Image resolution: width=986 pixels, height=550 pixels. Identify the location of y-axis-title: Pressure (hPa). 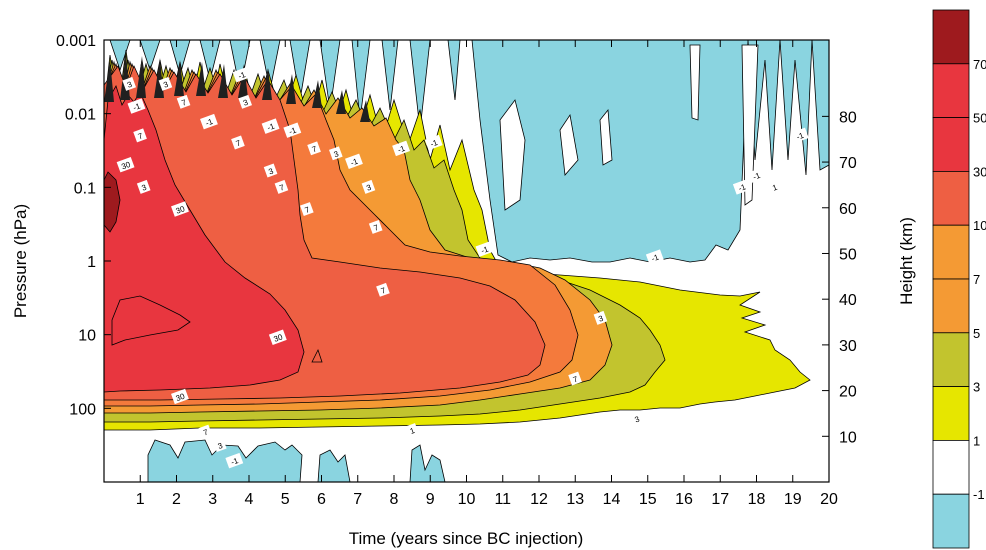
(20, 261).